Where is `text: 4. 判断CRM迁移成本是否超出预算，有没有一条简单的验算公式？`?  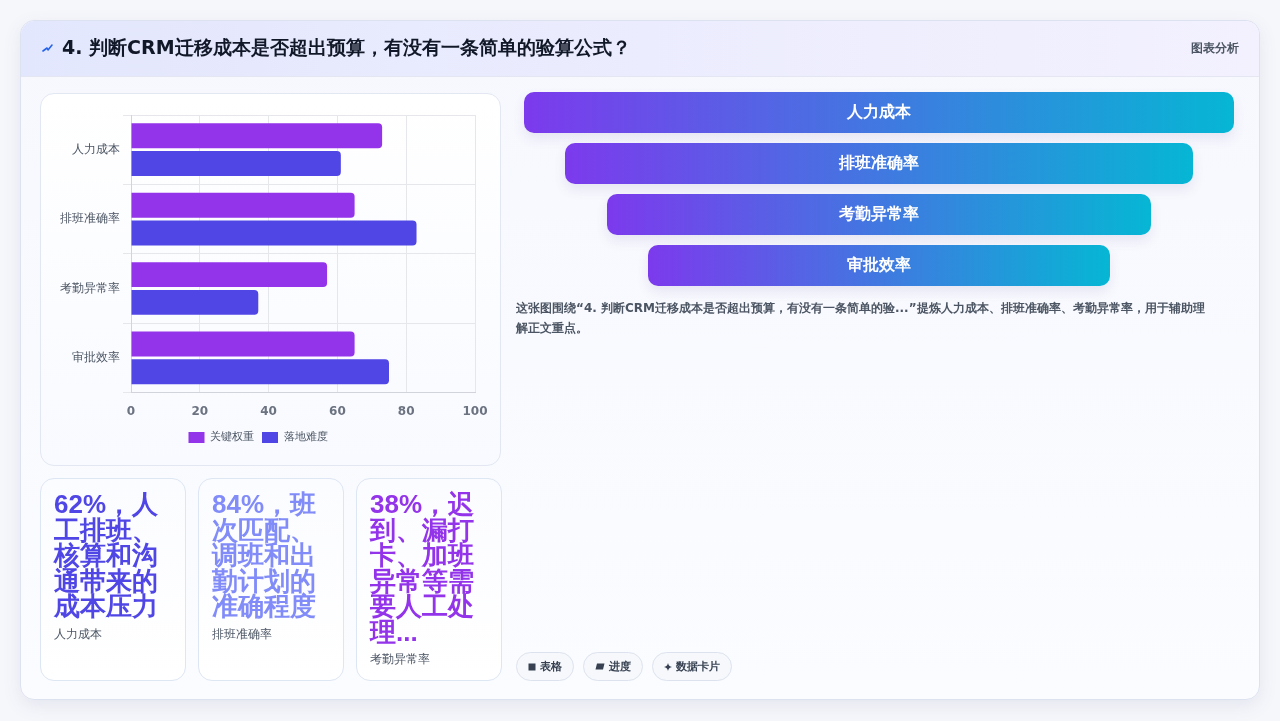 text: 4. 判断CRM迁移成本是否超出预算，有没有一条简单的验算公式？ is located at coordinates (346, 47).